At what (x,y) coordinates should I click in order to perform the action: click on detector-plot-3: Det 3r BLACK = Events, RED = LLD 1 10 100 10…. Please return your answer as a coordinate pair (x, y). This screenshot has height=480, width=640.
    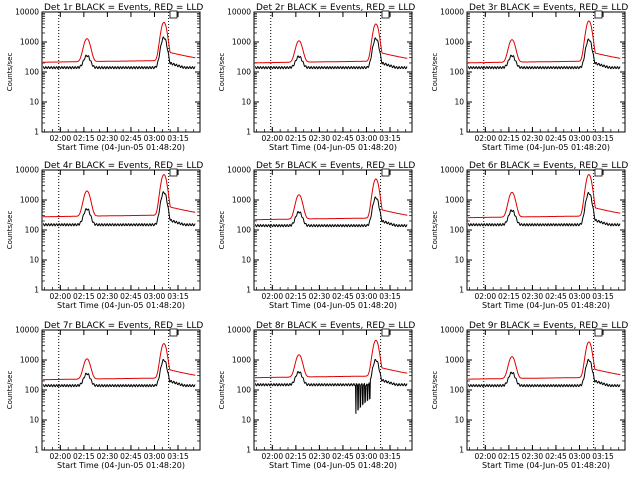
    Looking at the image, I should click on (529, 77).